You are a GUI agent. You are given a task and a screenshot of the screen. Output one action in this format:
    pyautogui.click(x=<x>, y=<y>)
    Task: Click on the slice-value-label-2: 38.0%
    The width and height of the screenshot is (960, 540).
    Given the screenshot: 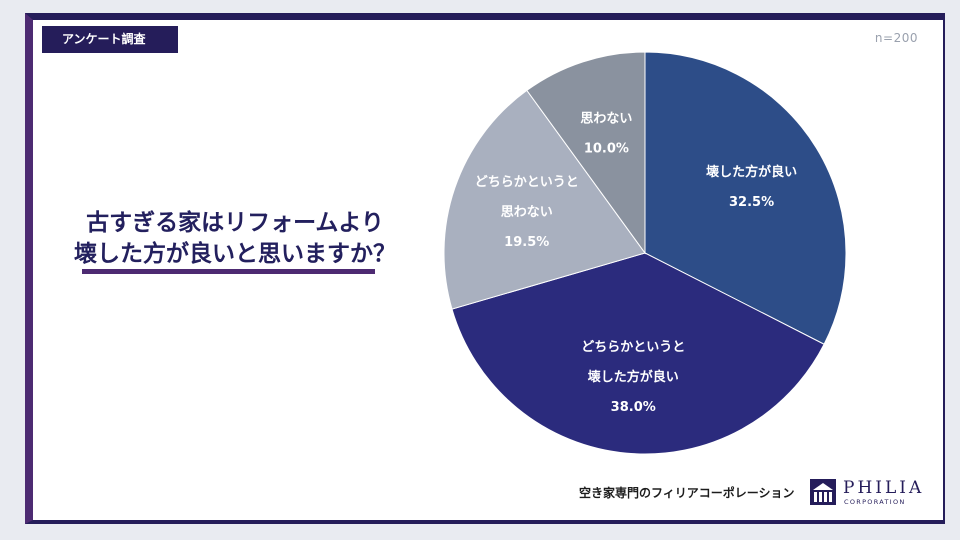 What is the action you would take?
    pyautogui.click(x=633, y=407)
    